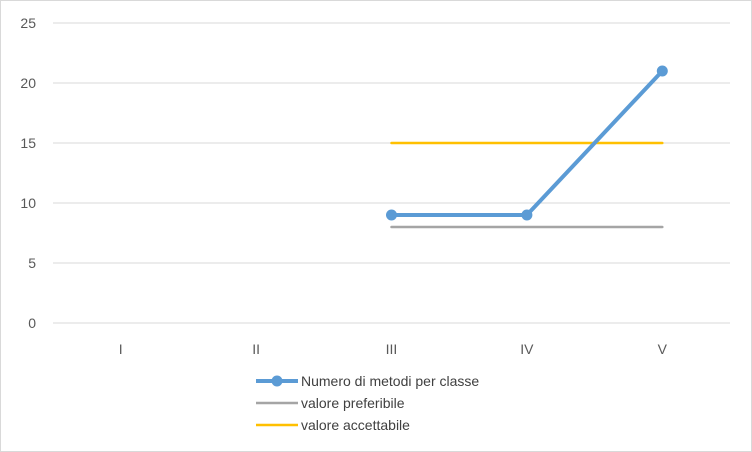 The width and height of the screenshot is (752, 452). Describe the element at coordinates (28, 173) in the screenshot. I see `y-axis-ticks: 0 5 10 15 20 25` at that location.